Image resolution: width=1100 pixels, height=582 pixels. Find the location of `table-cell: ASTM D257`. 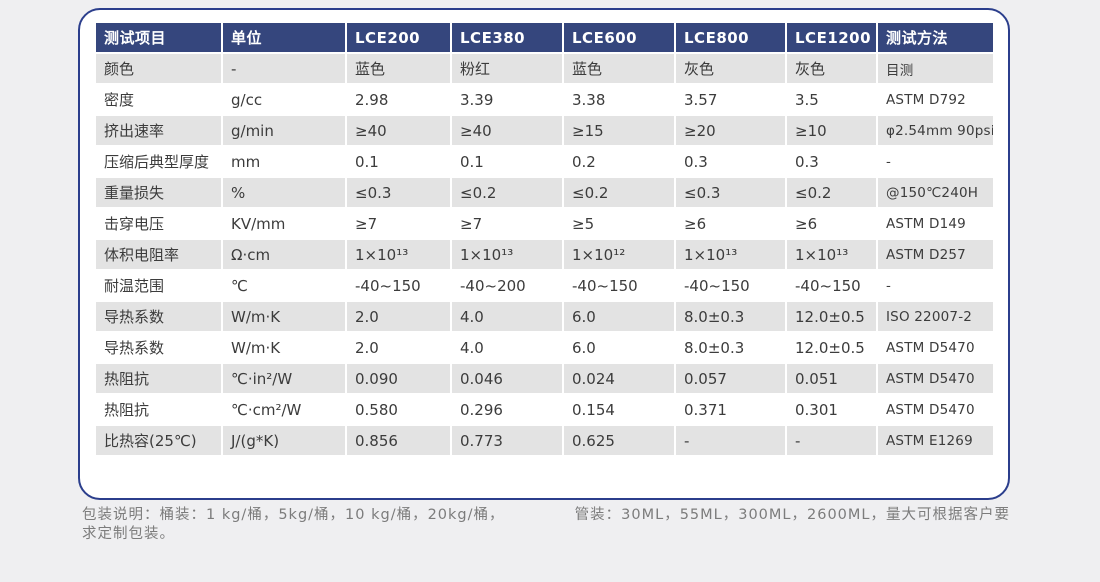

table-cell: ASTM D257 is located at coordinates (935, 255).